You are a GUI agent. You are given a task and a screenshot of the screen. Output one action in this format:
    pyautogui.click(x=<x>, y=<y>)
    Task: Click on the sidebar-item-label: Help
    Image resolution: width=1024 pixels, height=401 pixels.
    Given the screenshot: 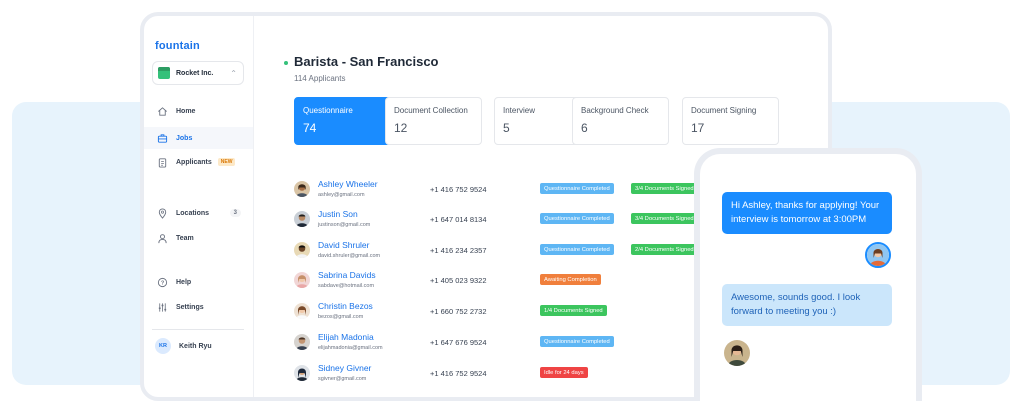 What is the action you would take?
    pyautogui.click(x=184, y=282)
    